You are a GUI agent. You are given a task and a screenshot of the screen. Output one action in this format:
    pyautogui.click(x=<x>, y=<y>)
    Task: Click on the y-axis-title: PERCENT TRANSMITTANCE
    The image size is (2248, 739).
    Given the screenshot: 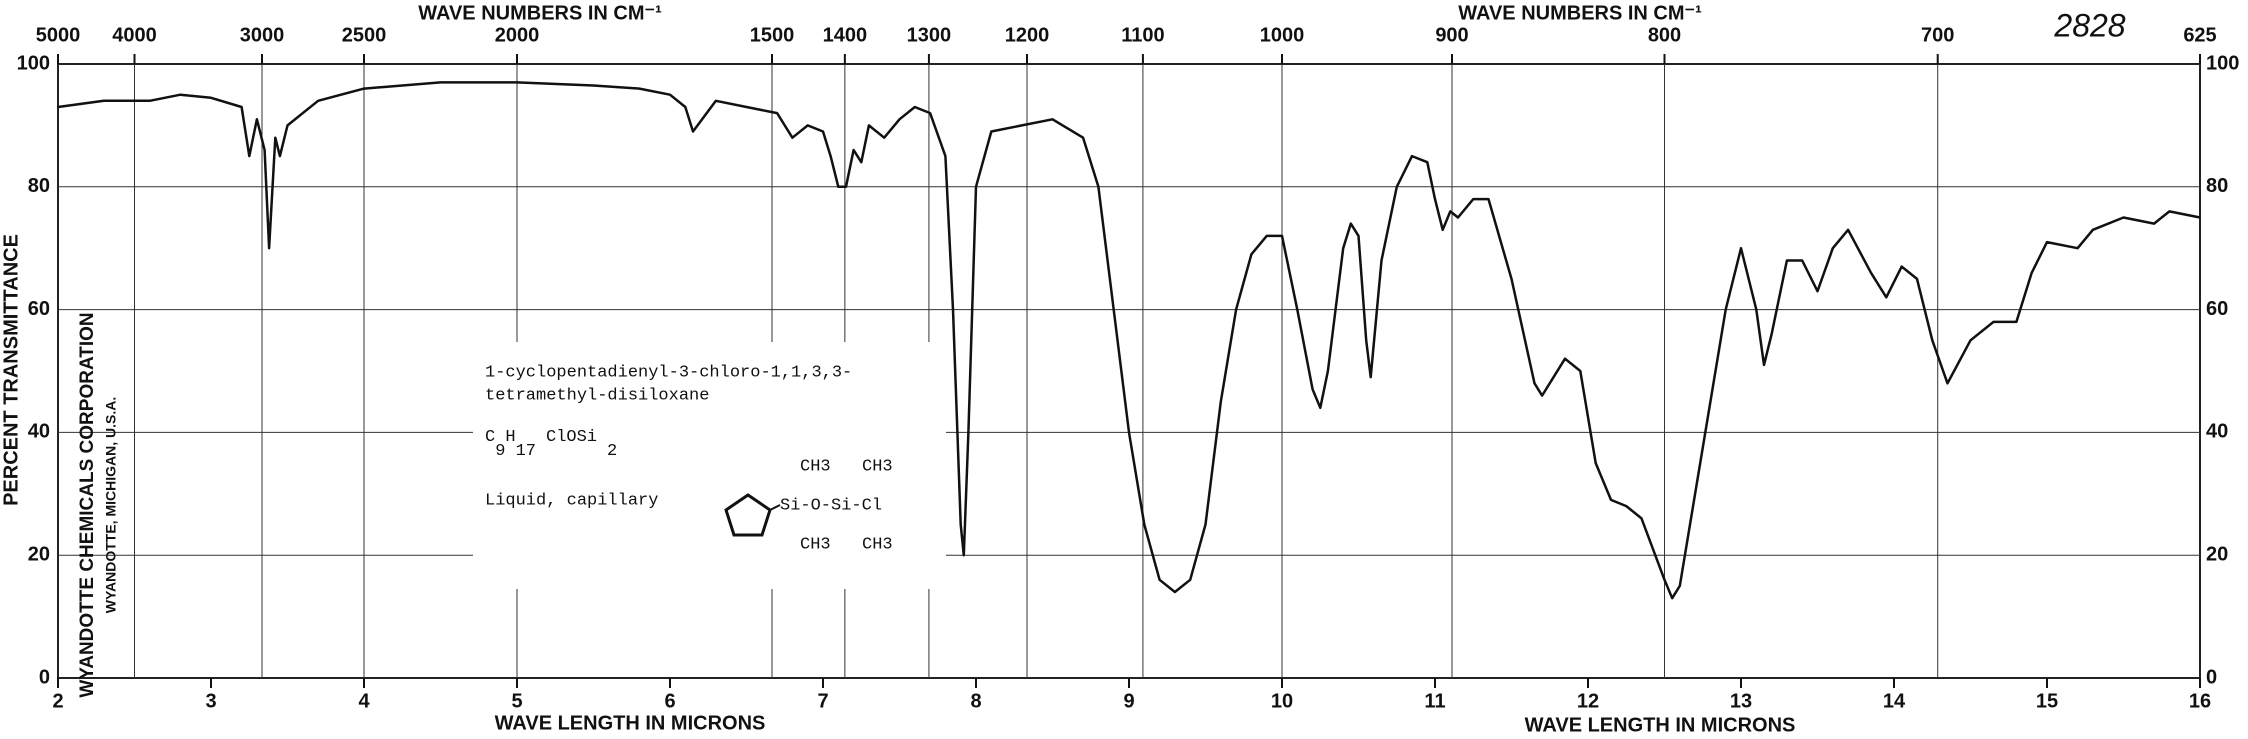 What is the action you would take?
    pyautogui.click(x=11, y=370)
    